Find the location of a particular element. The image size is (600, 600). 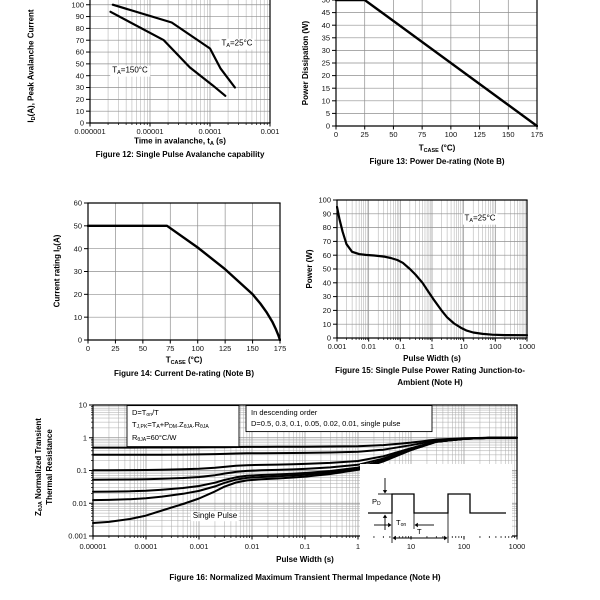

fig16-y-axis-label-line1: ZθJA Normalized Transient is located at coordinates (39, 467).